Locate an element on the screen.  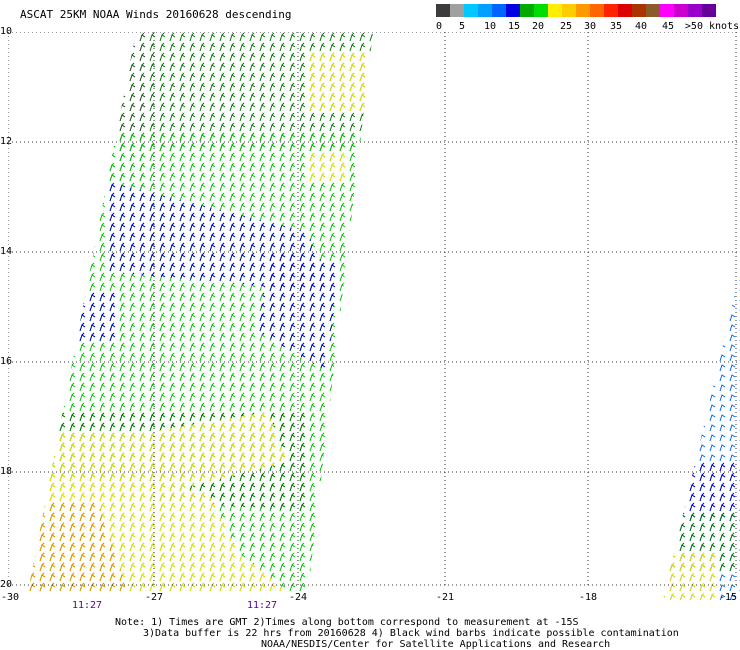
y-tick-label: -14 is located at coordinates (6, 251).